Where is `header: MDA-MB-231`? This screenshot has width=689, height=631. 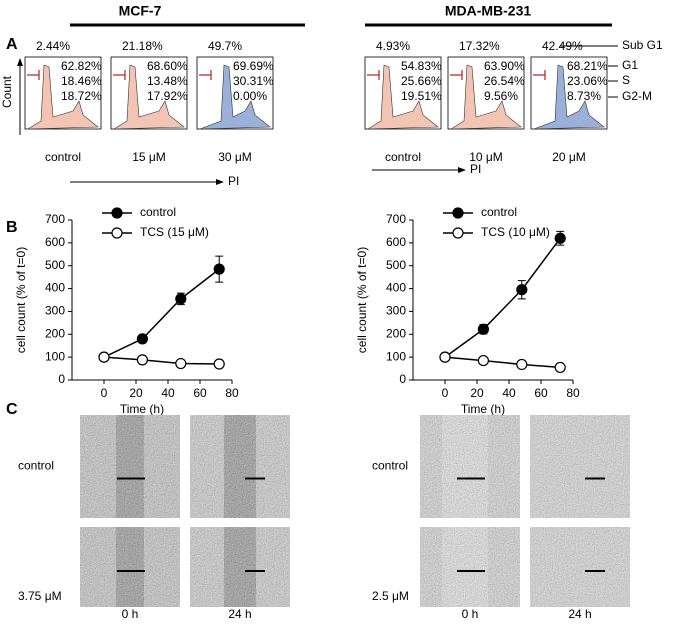
header: MDA-MB-231 is located at coordinates (488, 11).